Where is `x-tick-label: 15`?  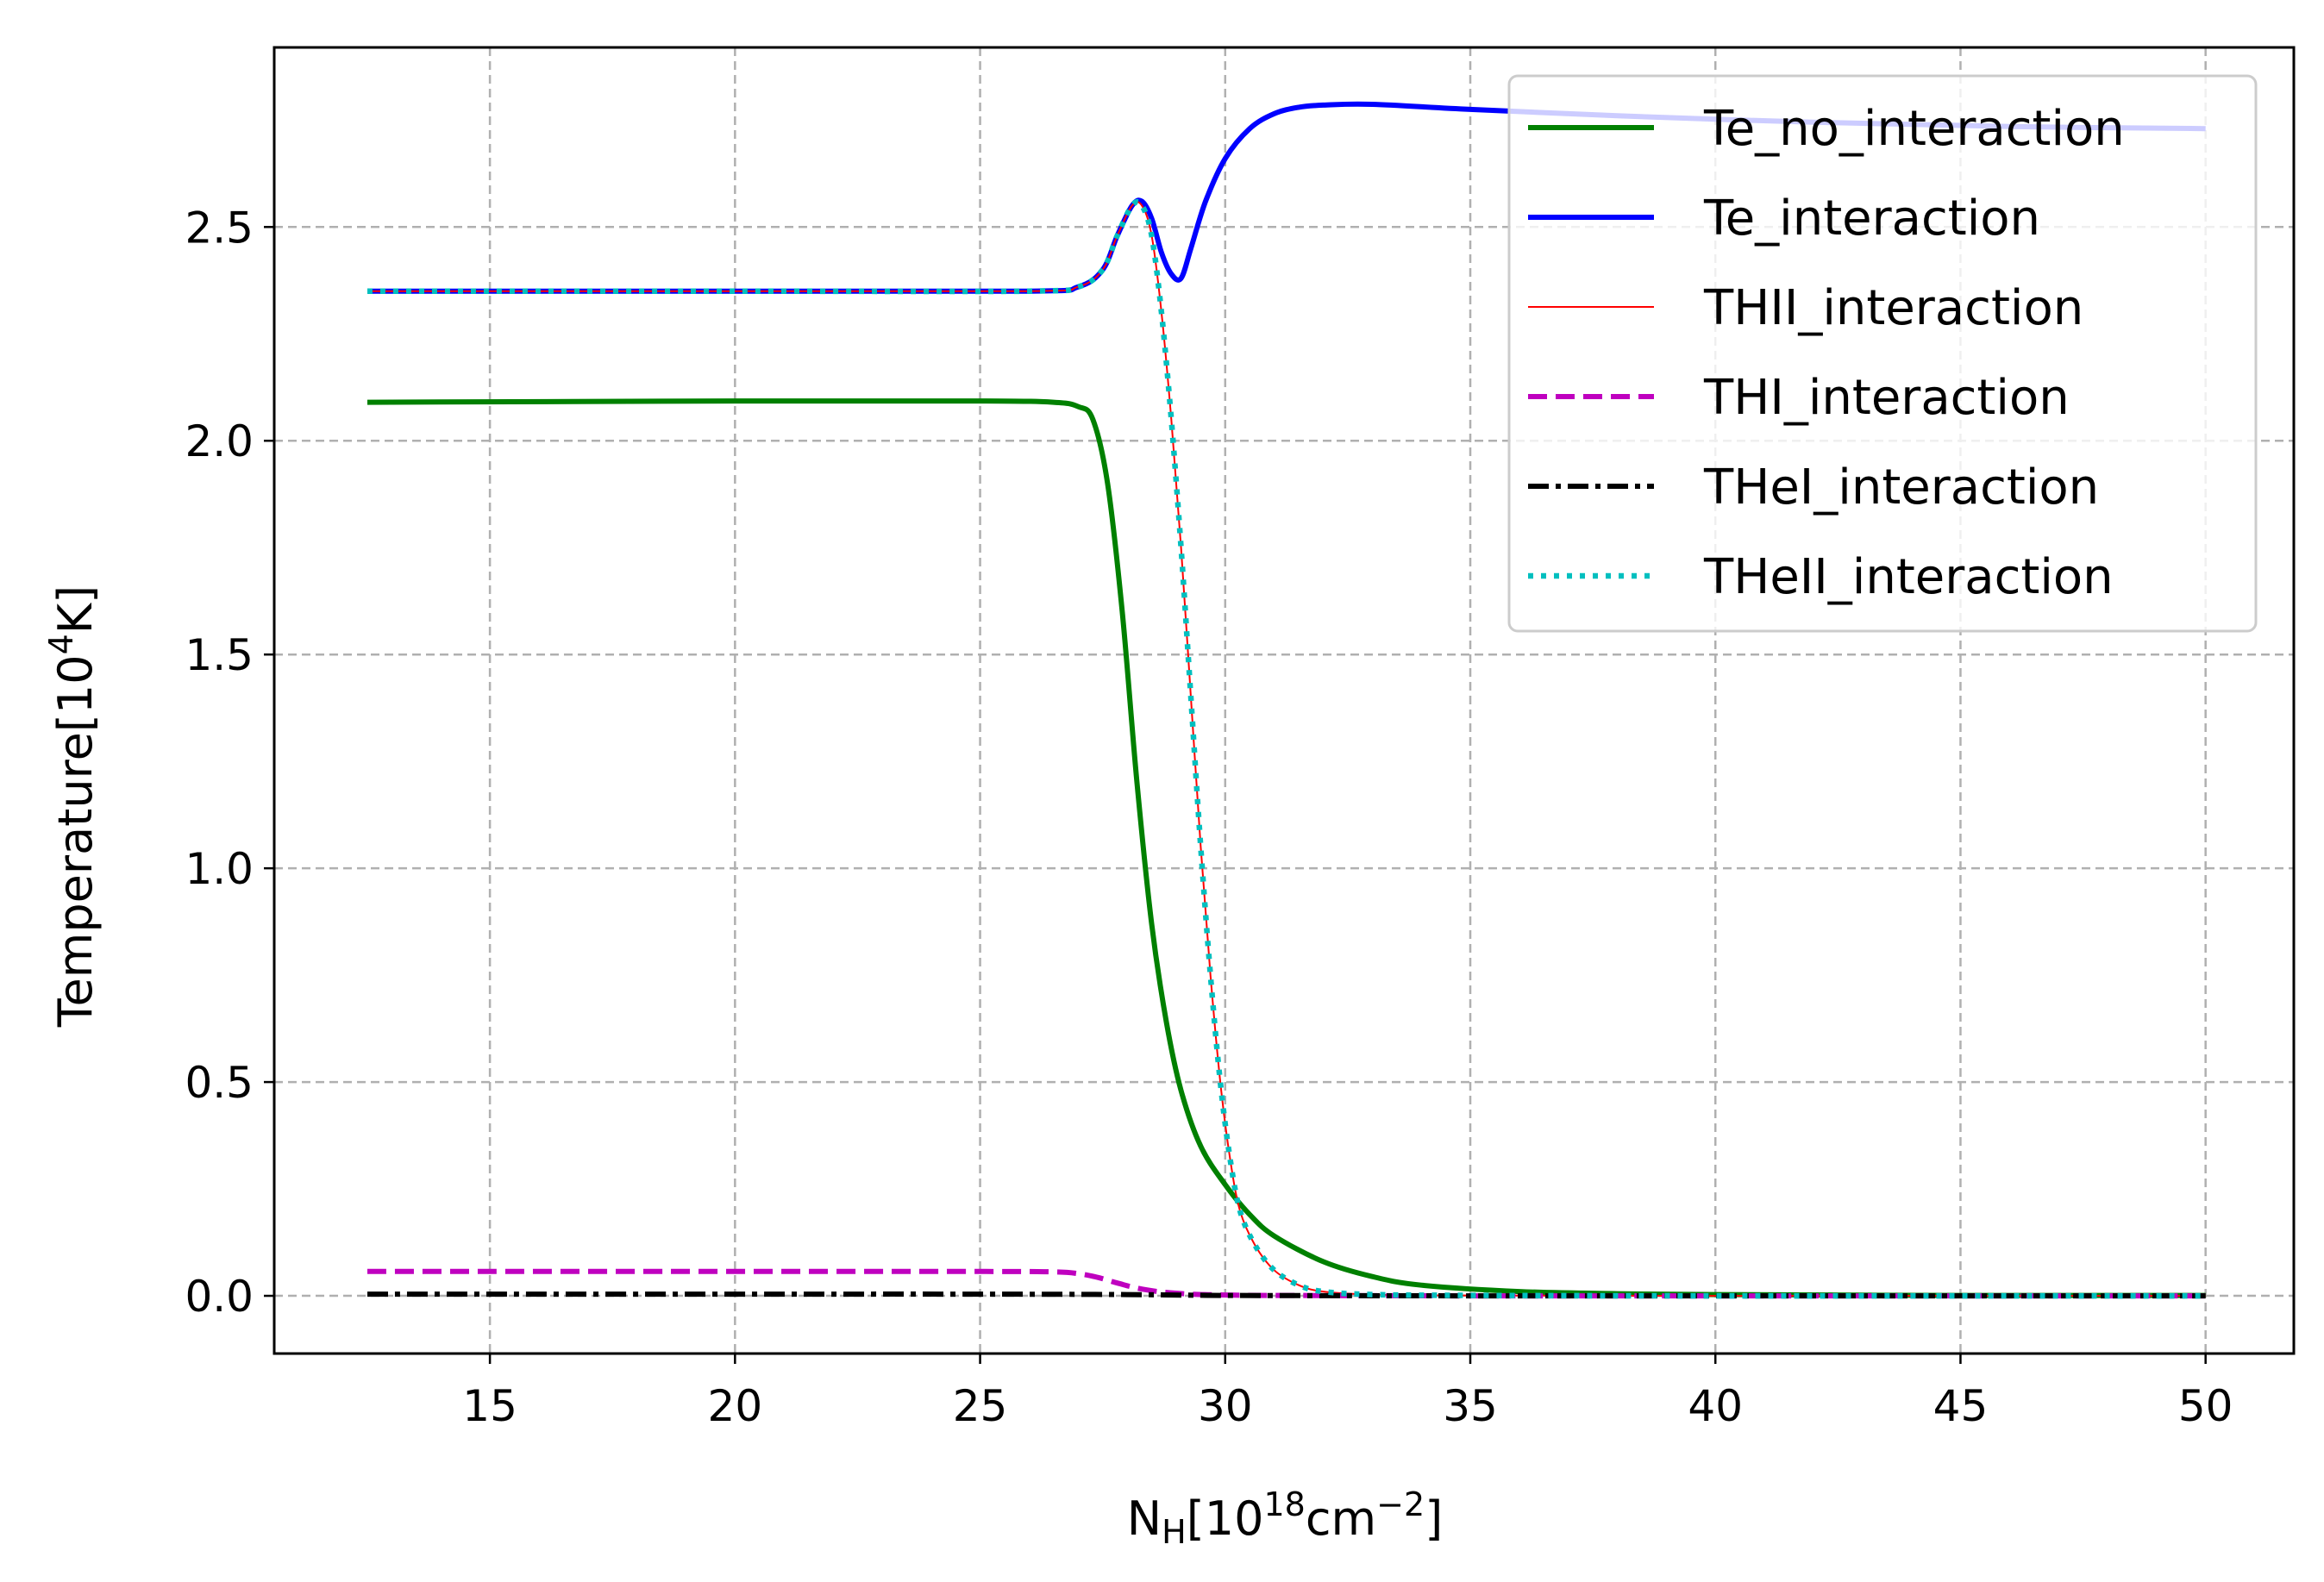 x-tick-label: 15 is located at coordinates (489, 1406).